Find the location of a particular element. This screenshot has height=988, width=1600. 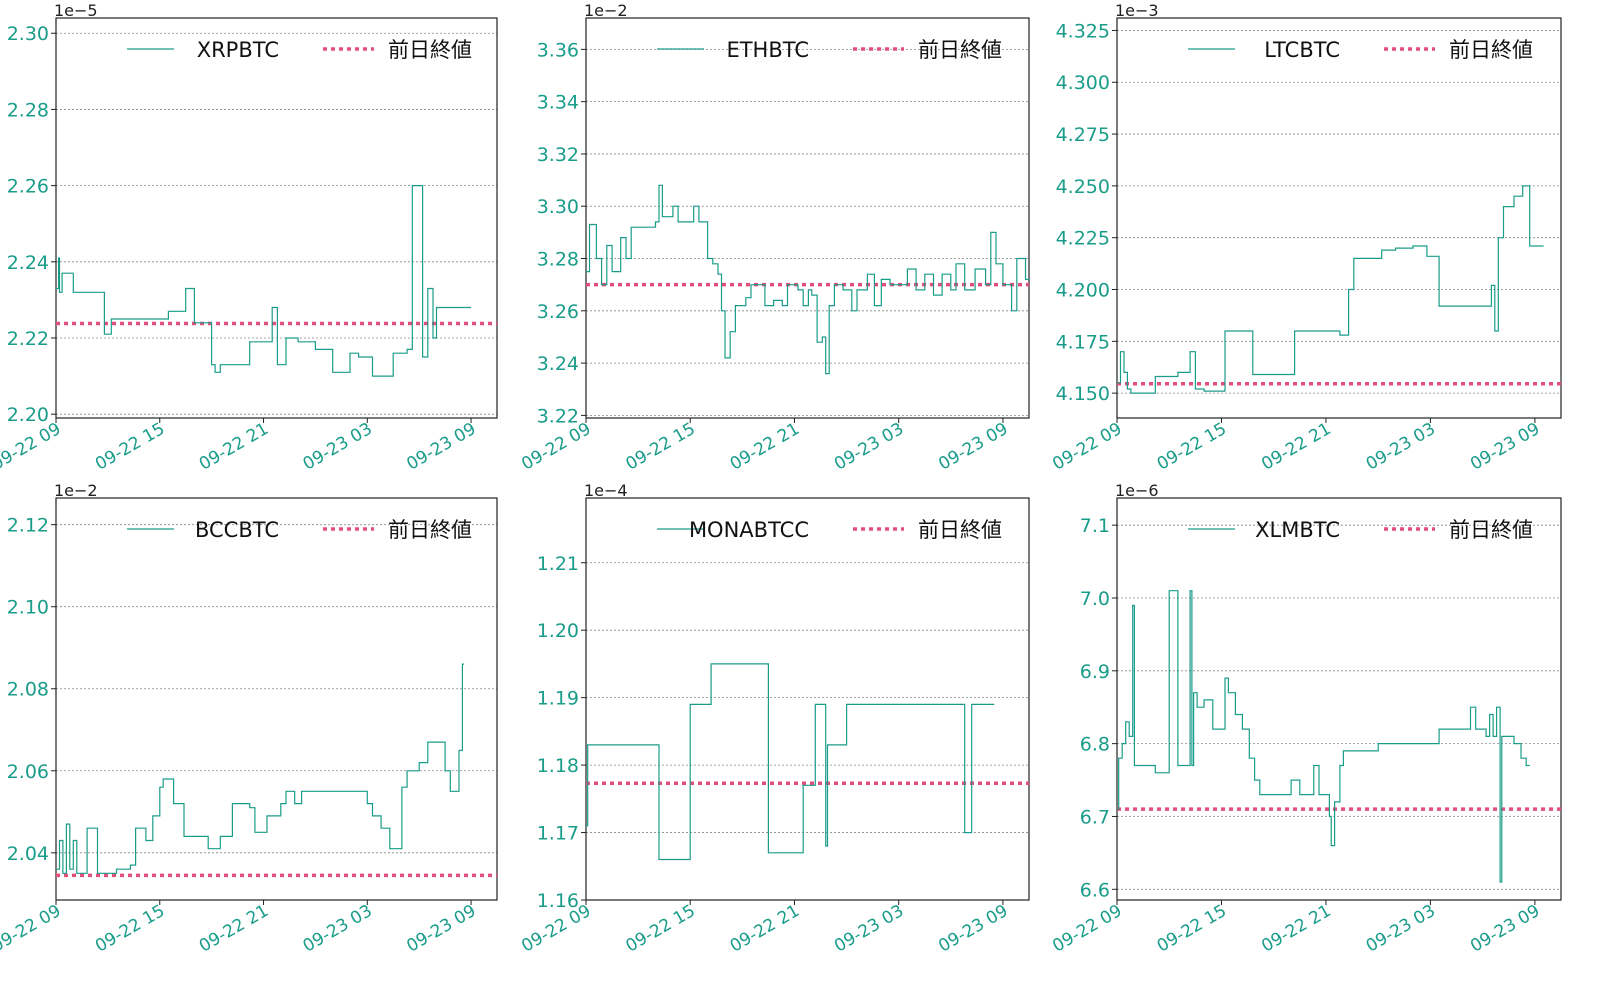

legend: BCCBTC 前日終値 is located at coordinates (299, 530).